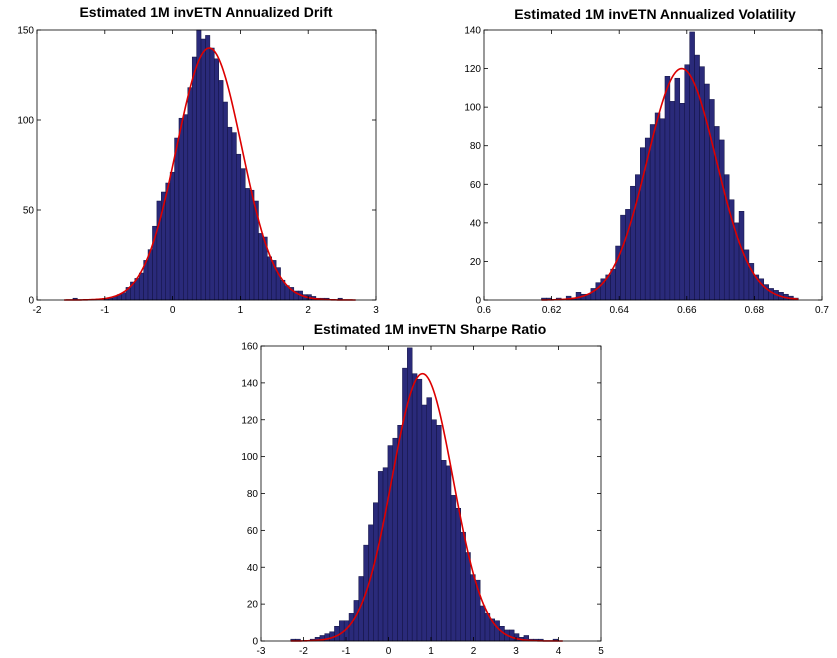 The height and width of the screenshot is (658, 837). I want to click on volatility-x-tick-label: 0.64, so click(619, 310).